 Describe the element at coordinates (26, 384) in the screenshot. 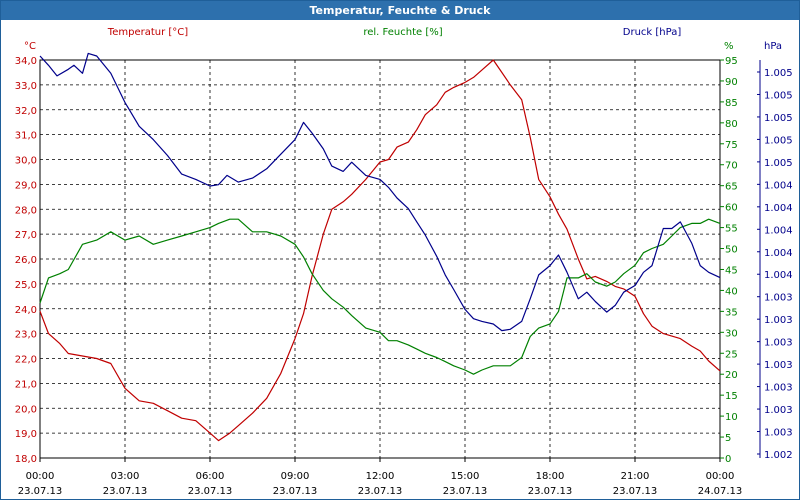

I see `temp-tick-label: 21,0` at that location.